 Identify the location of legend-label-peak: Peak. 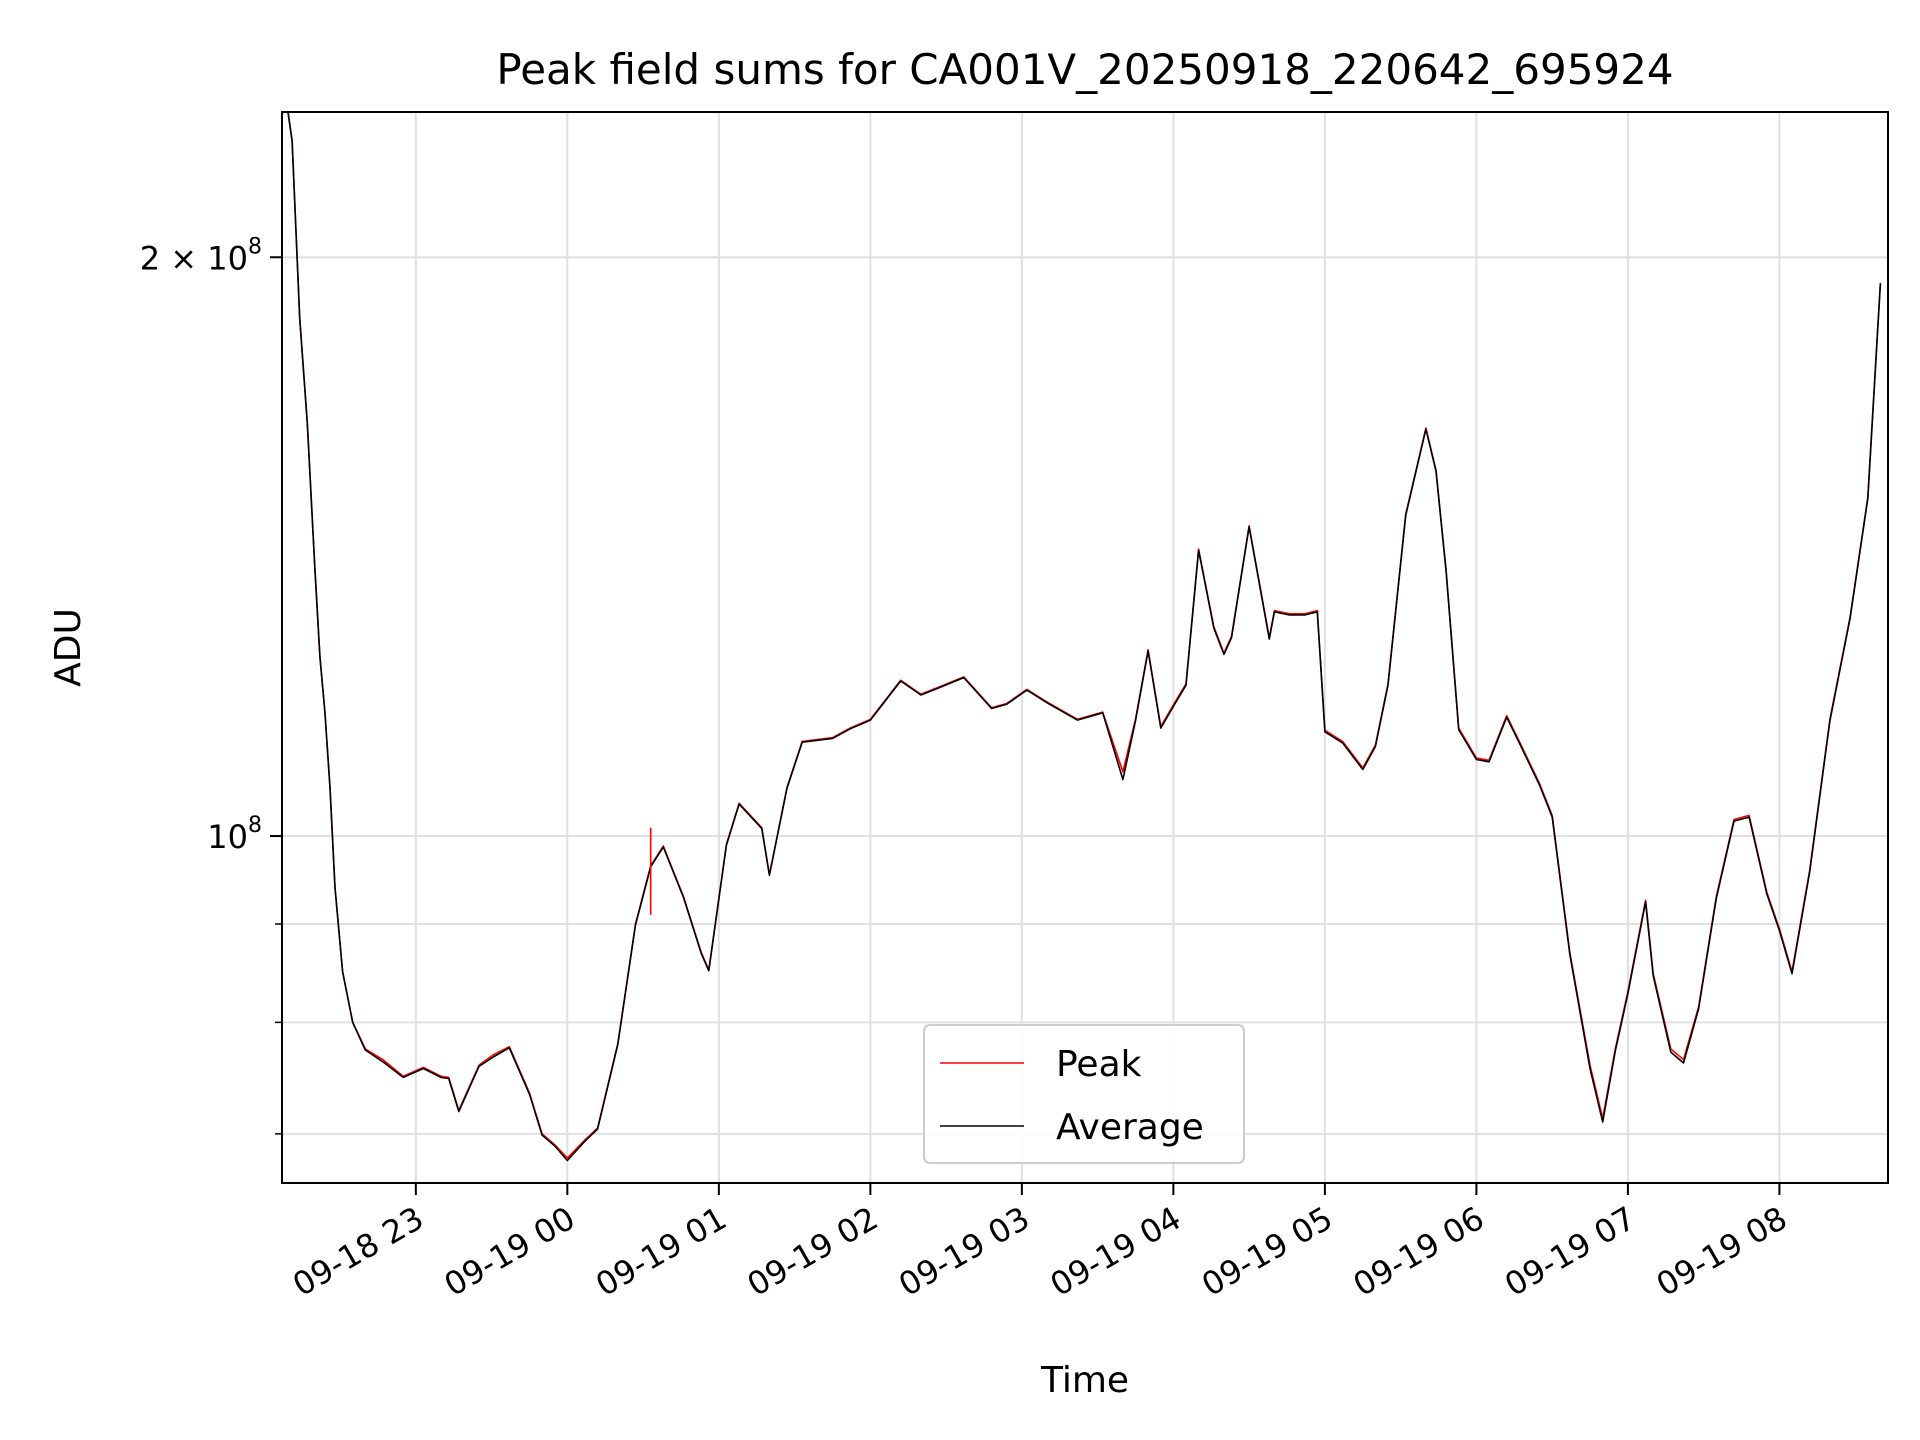
(1099, 1064).